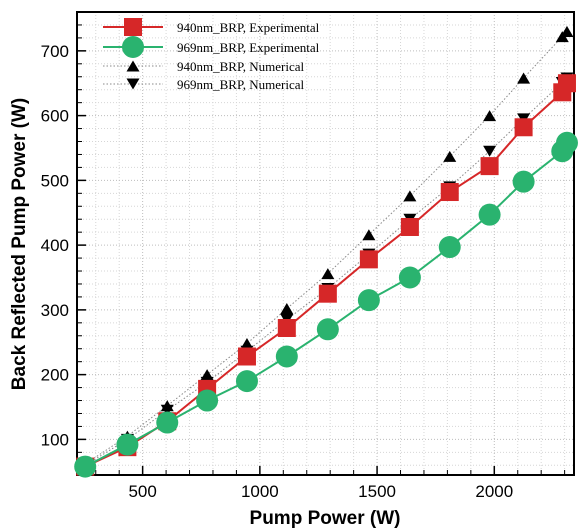 The width and height of the screenshot is (584, 530). What do you see at coordinates (55, 439) in the screenshot?
I see `y-tick-label: 100` at bounding box center [55, 439].